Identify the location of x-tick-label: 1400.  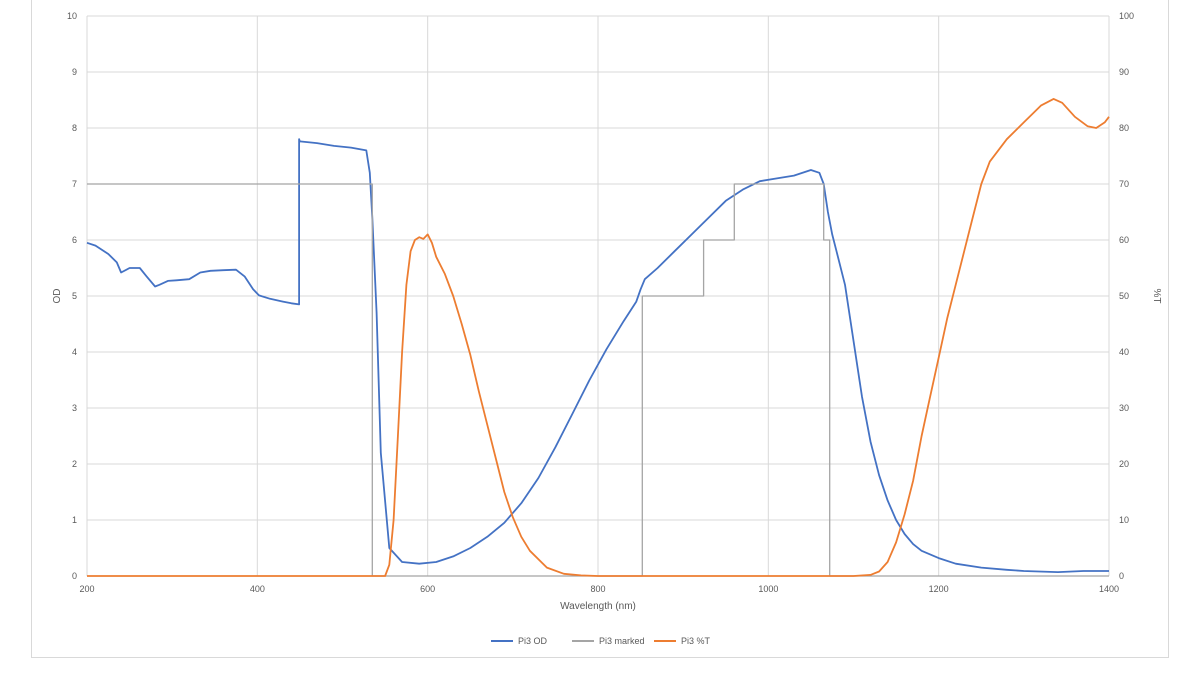
(1109, 589).